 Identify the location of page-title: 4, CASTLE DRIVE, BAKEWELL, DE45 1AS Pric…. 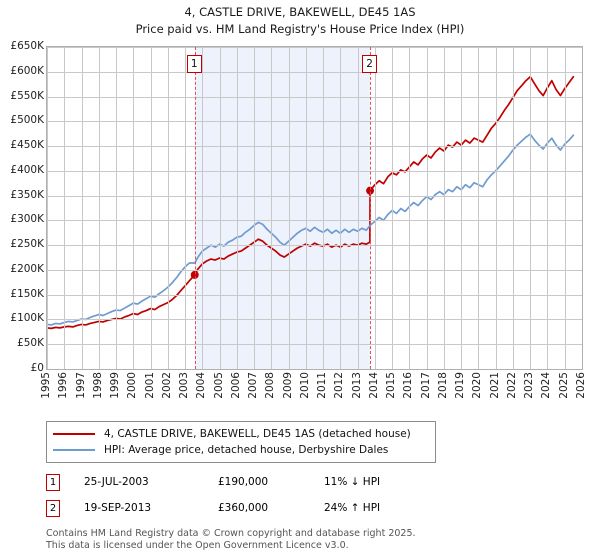
(300, 21).